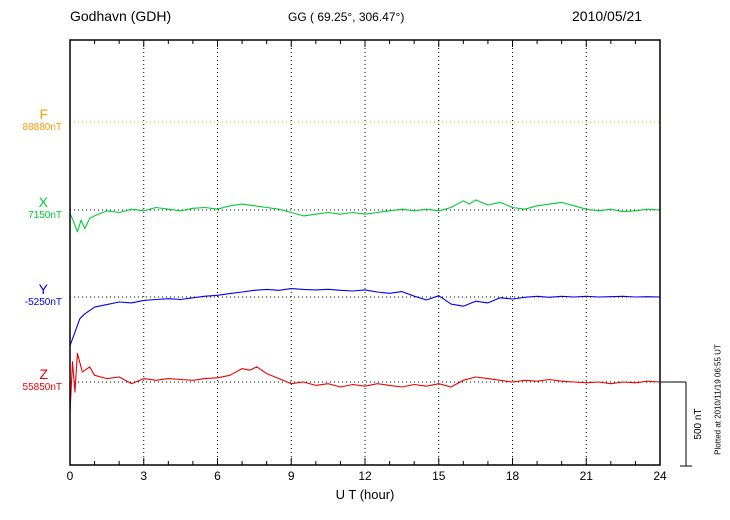 This screenshot has width=730, height=520. What do you see at coordinates (718, 399) in the screenshot?
I see `plotted-at-timestamp: Plotted at 2010/11/19 06:55 UT` at bounding box center [718, 399].